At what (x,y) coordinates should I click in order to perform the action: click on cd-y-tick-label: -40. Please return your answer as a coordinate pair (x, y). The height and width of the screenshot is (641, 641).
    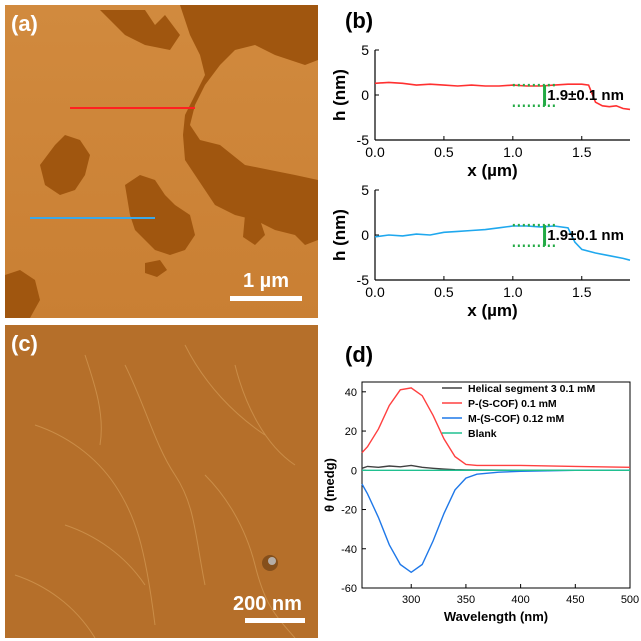
    Looking at the image, I should click on (349, 550).